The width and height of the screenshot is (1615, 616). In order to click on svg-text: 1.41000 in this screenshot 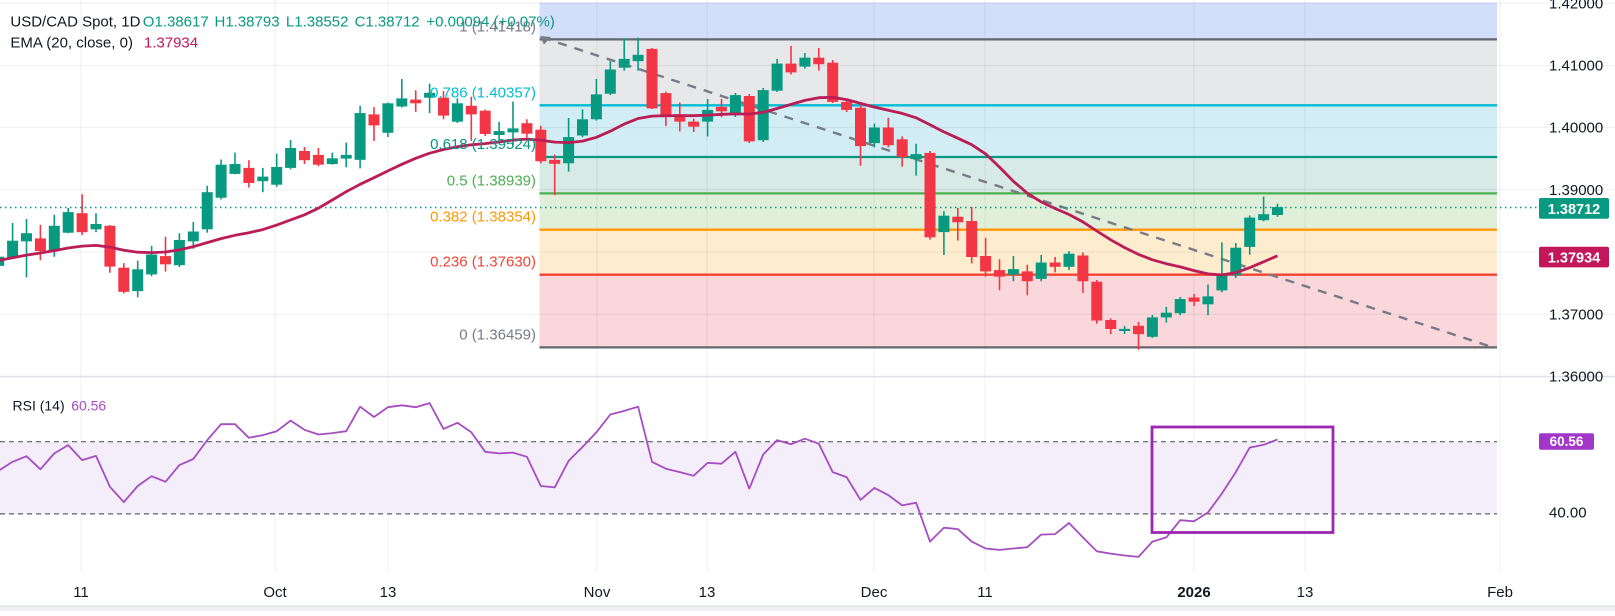, I will do `click(1576, 66)`.